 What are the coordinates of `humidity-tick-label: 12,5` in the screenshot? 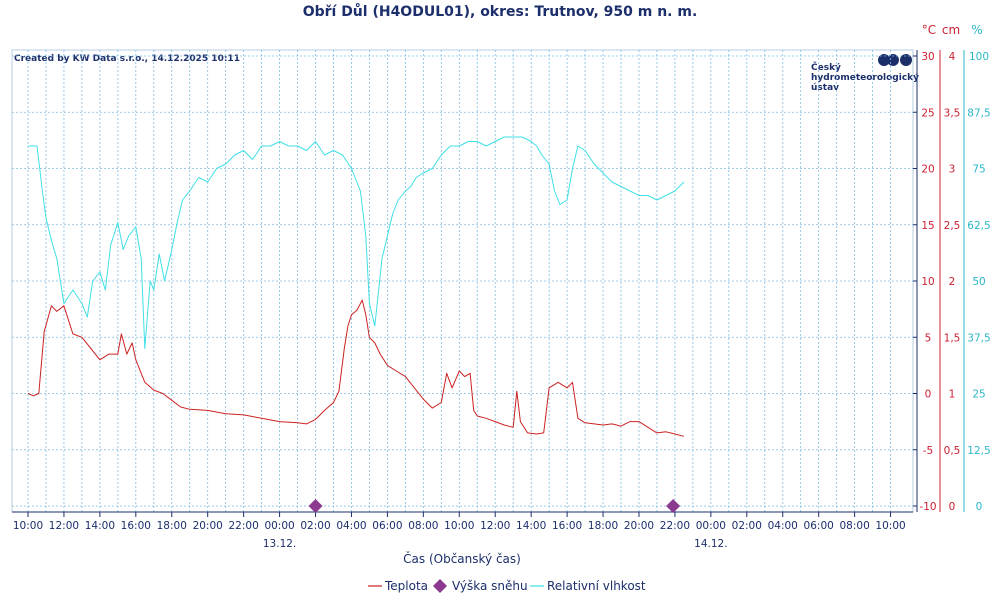 It's located at (978, 451).